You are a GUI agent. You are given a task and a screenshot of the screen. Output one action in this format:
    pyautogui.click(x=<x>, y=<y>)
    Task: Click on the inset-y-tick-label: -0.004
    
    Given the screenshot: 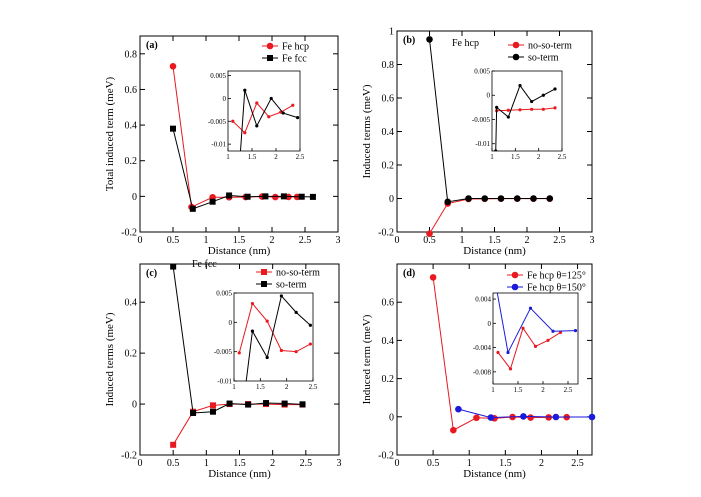 What is the action you would take?
    pyautogui.click(x=482, y=348)
    